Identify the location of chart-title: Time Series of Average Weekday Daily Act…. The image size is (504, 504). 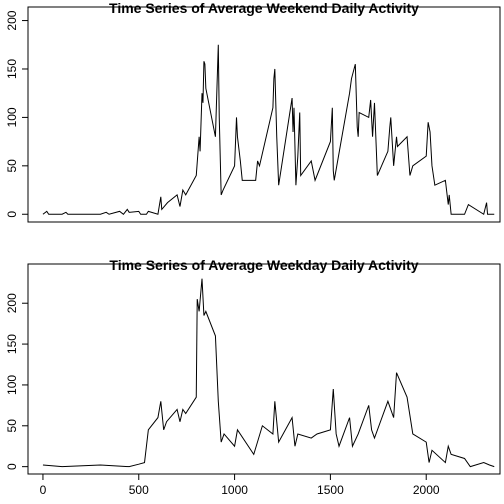
(263, 265).